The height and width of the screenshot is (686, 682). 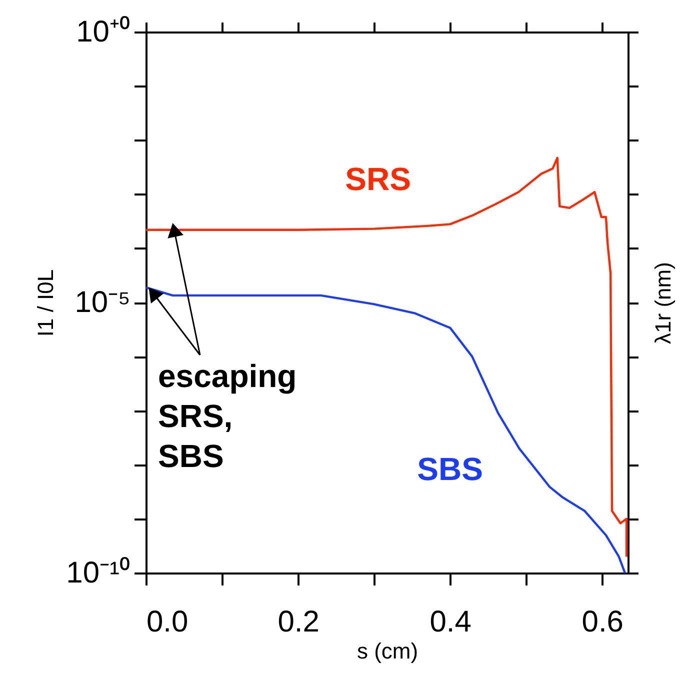 I want to click on annotation: escaping SRS, SBS, so click(x=227, y=416).